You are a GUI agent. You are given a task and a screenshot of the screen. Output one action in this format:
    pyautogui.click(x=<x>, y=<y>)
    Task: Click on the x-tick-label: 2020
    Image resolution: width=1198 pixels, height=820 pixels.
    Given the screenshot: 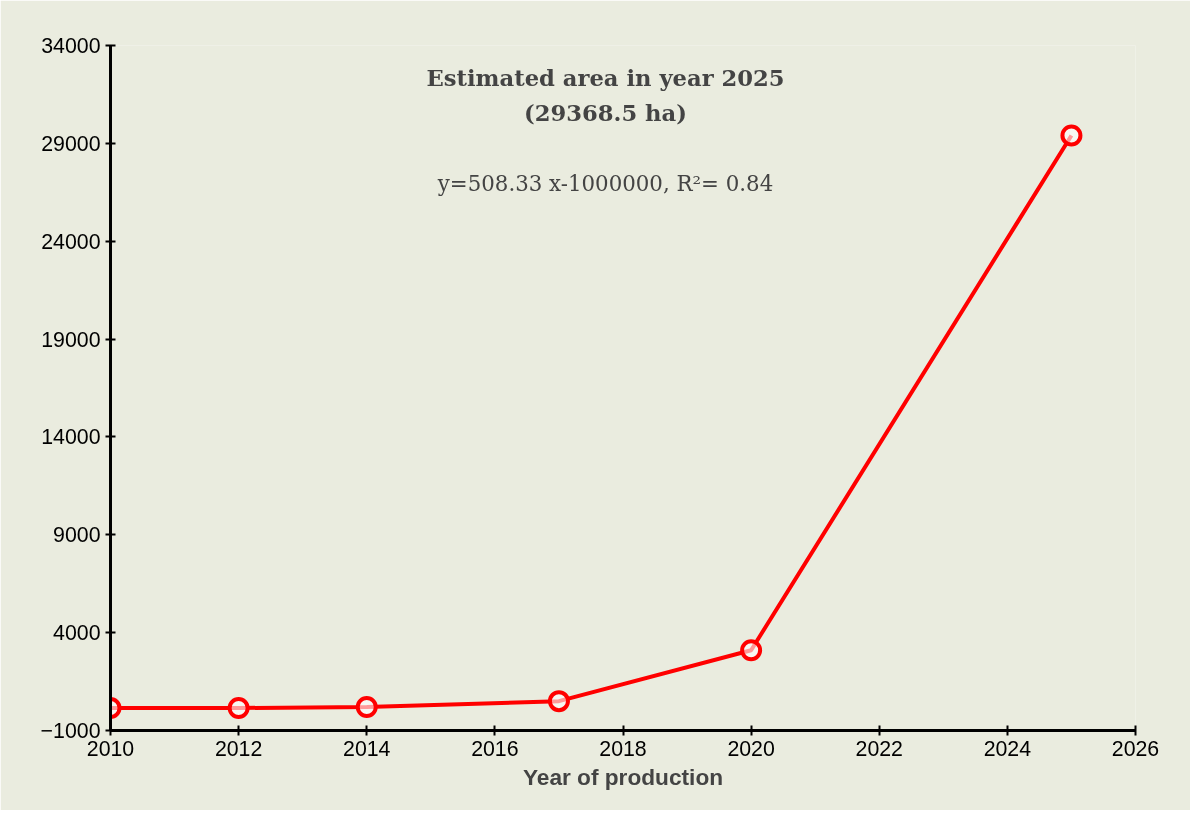 What is the action you would take?
    pyautogui.click(x=751, y=748)
    